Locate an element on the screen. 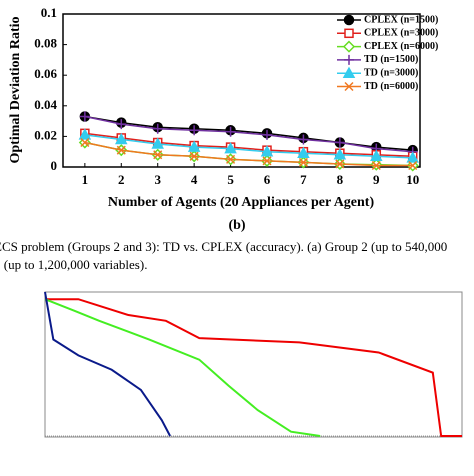 The height and width of the screenshot is (476, 474). legend-label: CPLEX (n=1500) is located at coordinates (401, 19).